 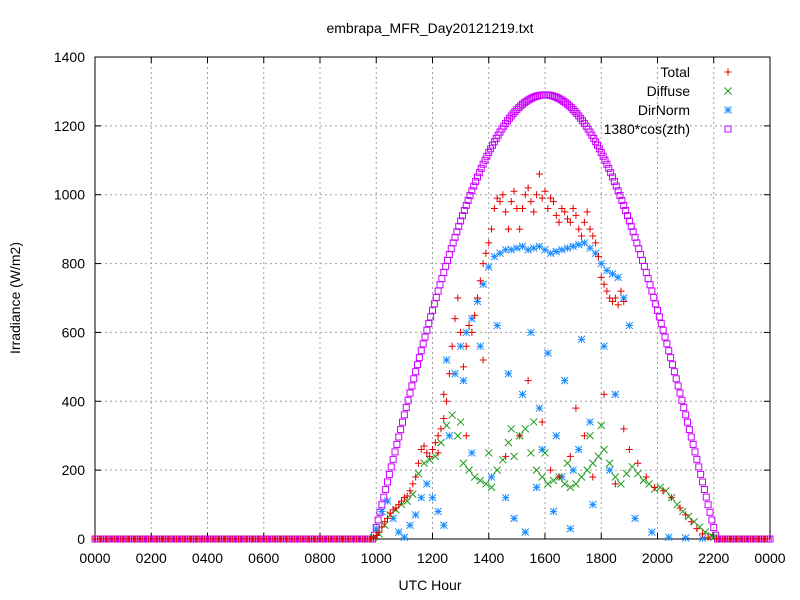 What do you see at coordinates (69, 57) in the screenshot?
I see `y-tick-label: 1400` at bounding box center [69, 57].